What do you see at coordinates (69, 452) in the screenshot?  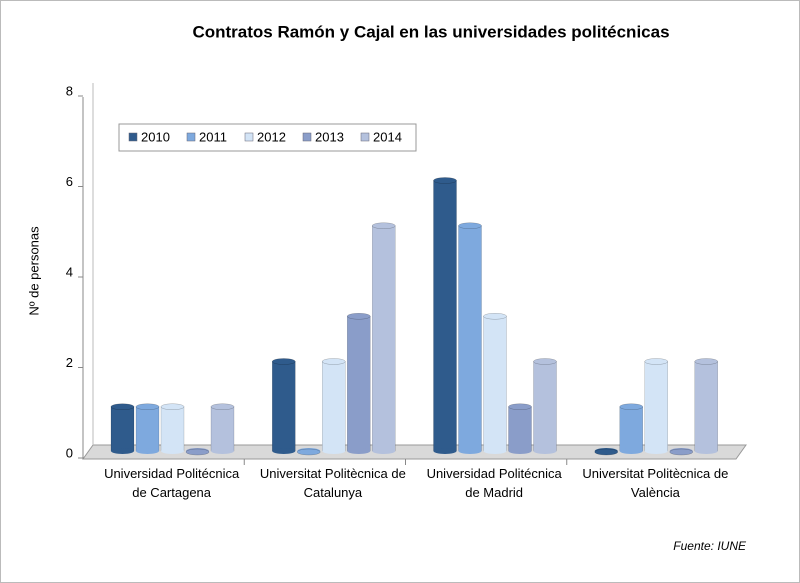 I see `y-tick-label: 0` at bounding box center [69, 452].